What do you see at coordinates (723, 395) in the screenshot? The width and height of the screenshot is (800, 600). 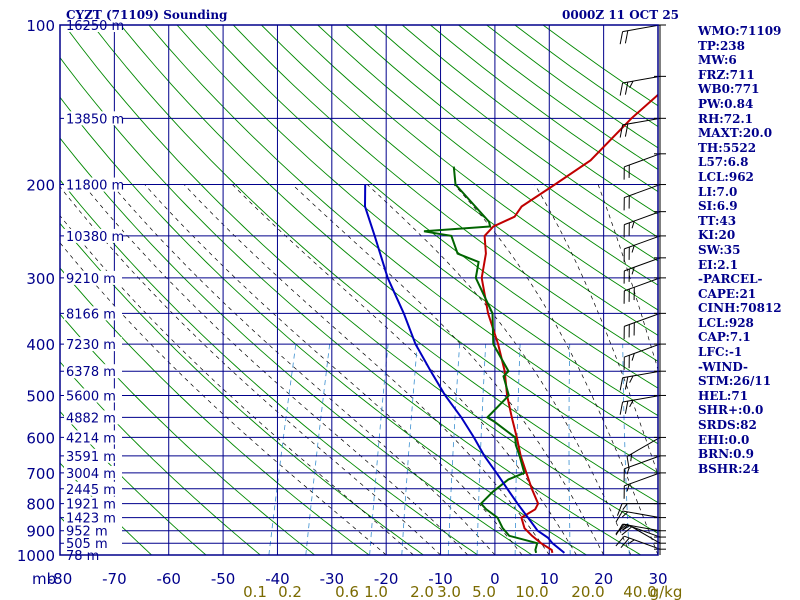 I see `index-item: HEL:71` at bounding box center [723, 395].